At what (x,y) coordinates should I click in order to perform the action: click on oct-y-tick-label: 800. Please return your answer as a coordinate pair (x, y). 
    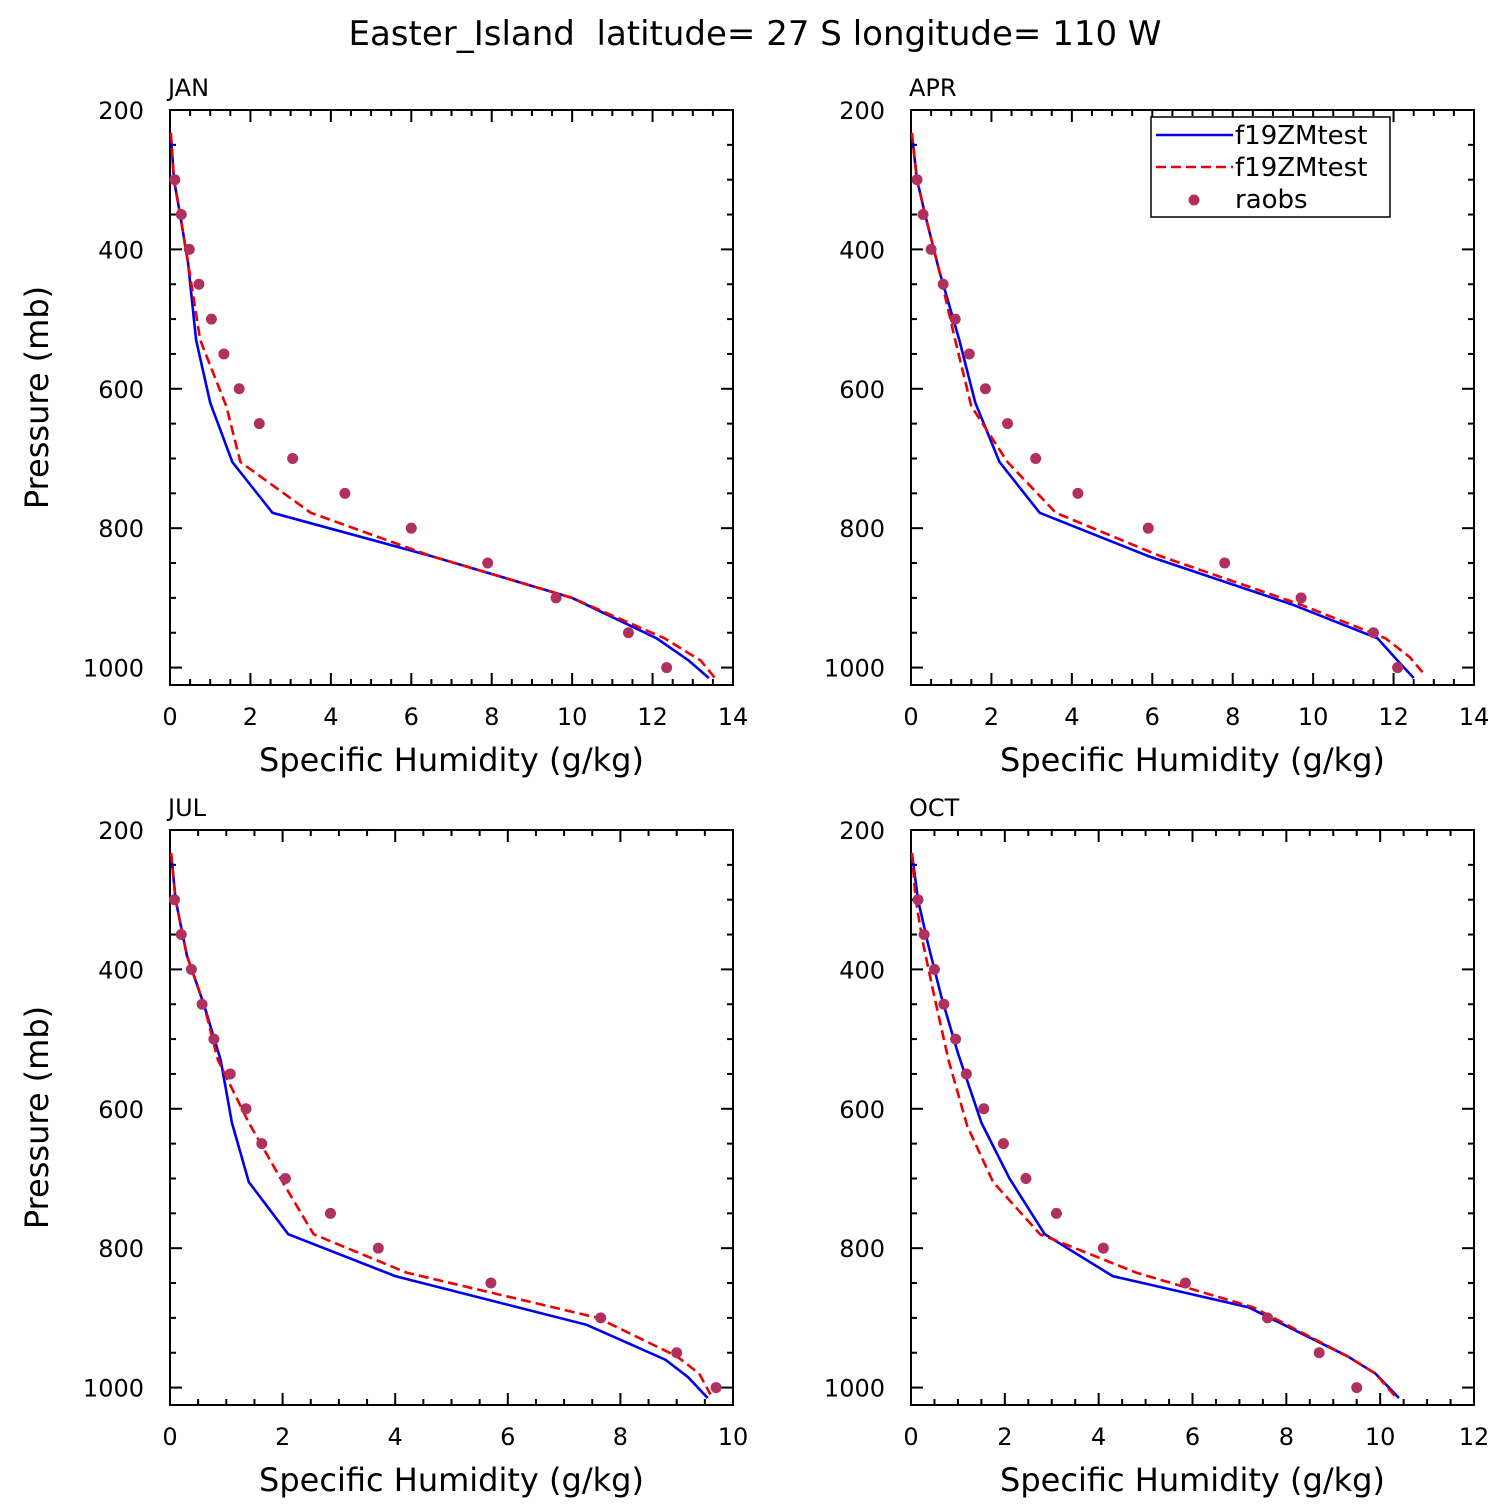
    Looking at the image, I should click on (862, 1249).